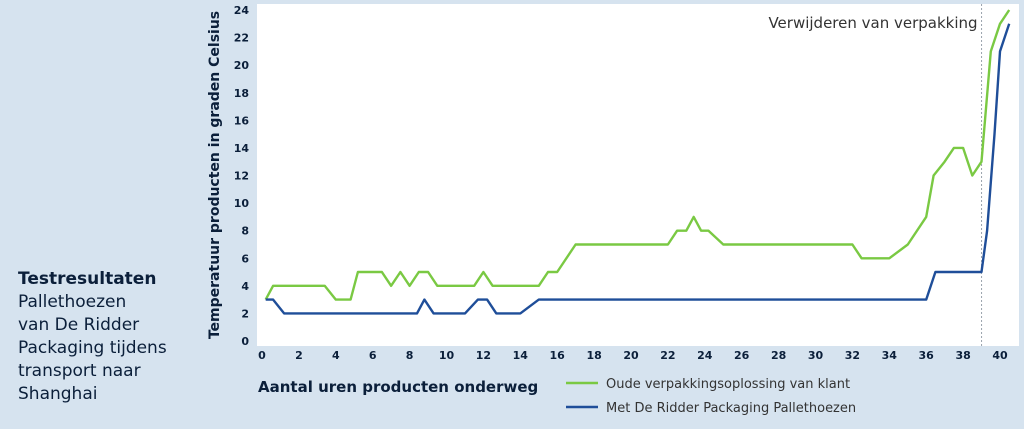  What do you see at coordinates (705, 355) in the screenshot?
I see `x-tick-label: 24` at bounding box center [705, 355].